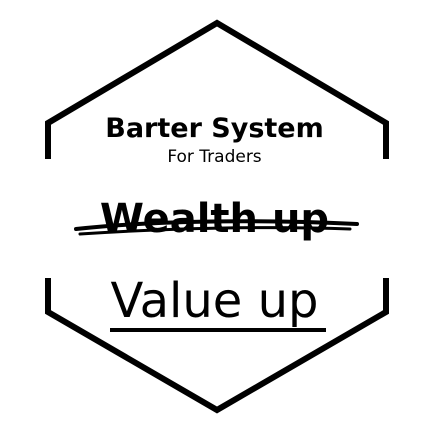 This screenshot has height=432, width=429. Describe the element at coordinates (214, 301) in the screenshot. I see `main-text: Value up` at that location.